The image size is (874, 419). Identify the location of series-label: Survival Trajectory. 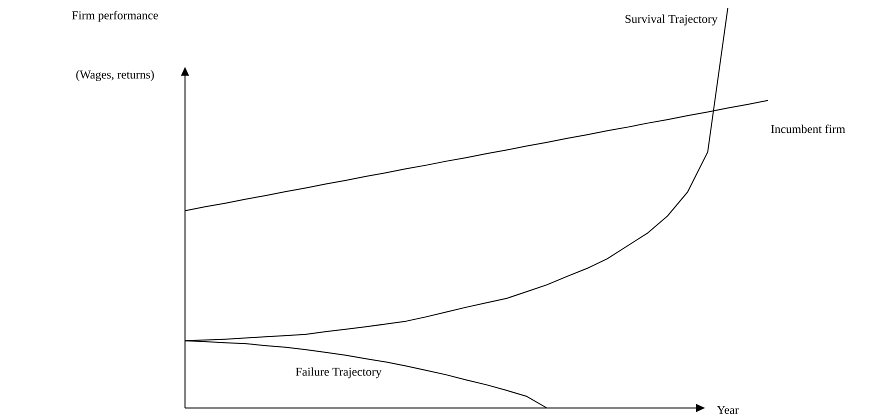
(672, 20).